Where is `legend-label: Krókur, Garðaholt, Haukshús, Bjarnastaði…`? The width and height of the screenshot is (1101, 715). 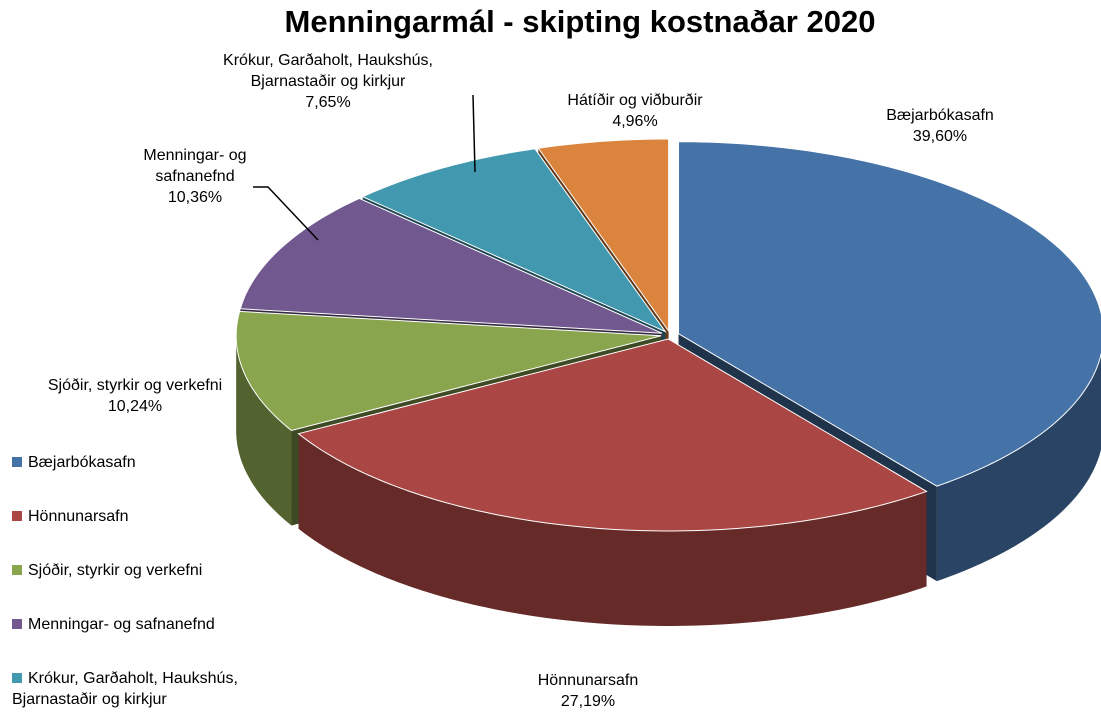
legend-label: Krókur, Garðaholt, Haukshús, Bjarnastaði… is located at coordinates (125, 689).